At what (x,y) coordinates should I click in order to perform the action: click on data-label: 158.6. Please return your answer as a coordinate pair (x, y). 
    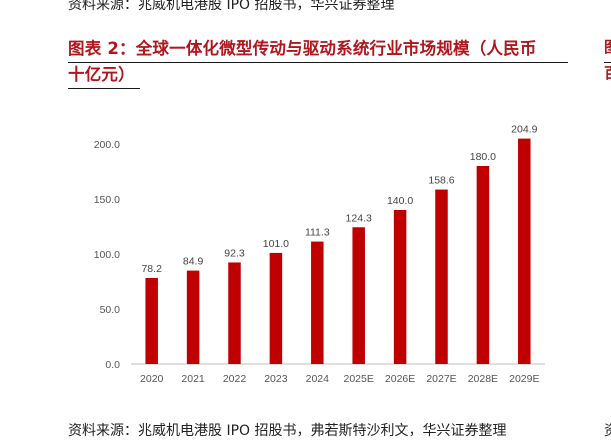
    Looking at the image, I should click on (441, 181).